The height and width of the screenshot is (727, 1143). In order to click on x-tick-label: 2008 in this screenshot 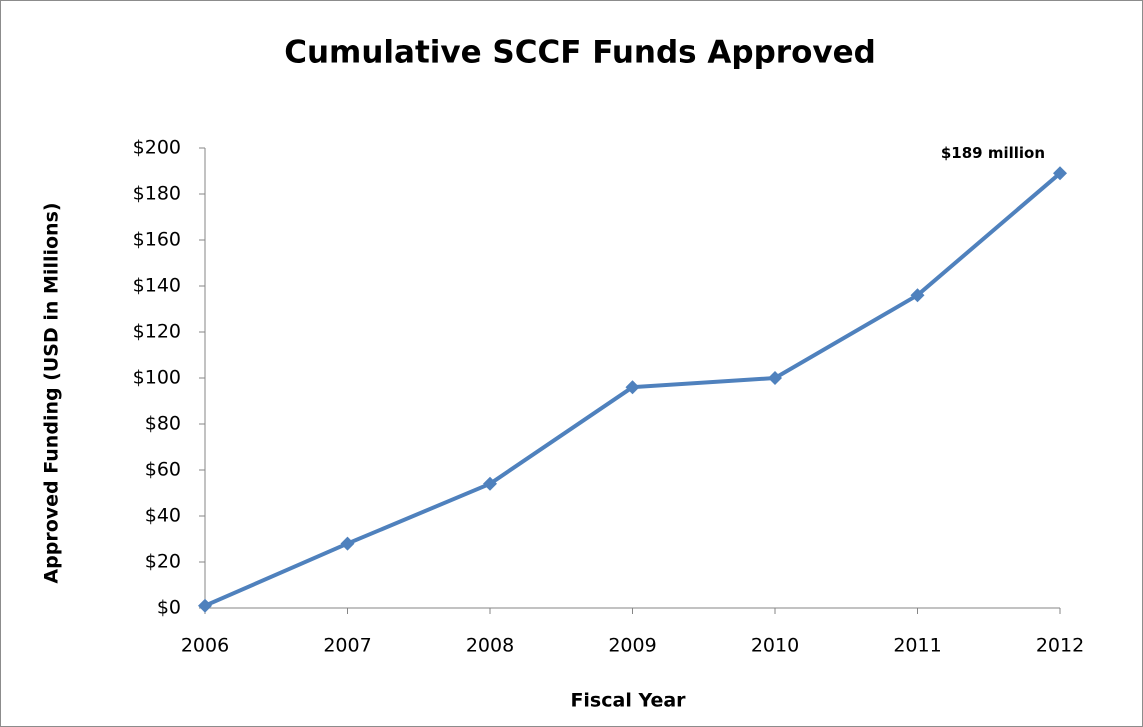, I will do `click(490, 646)`.